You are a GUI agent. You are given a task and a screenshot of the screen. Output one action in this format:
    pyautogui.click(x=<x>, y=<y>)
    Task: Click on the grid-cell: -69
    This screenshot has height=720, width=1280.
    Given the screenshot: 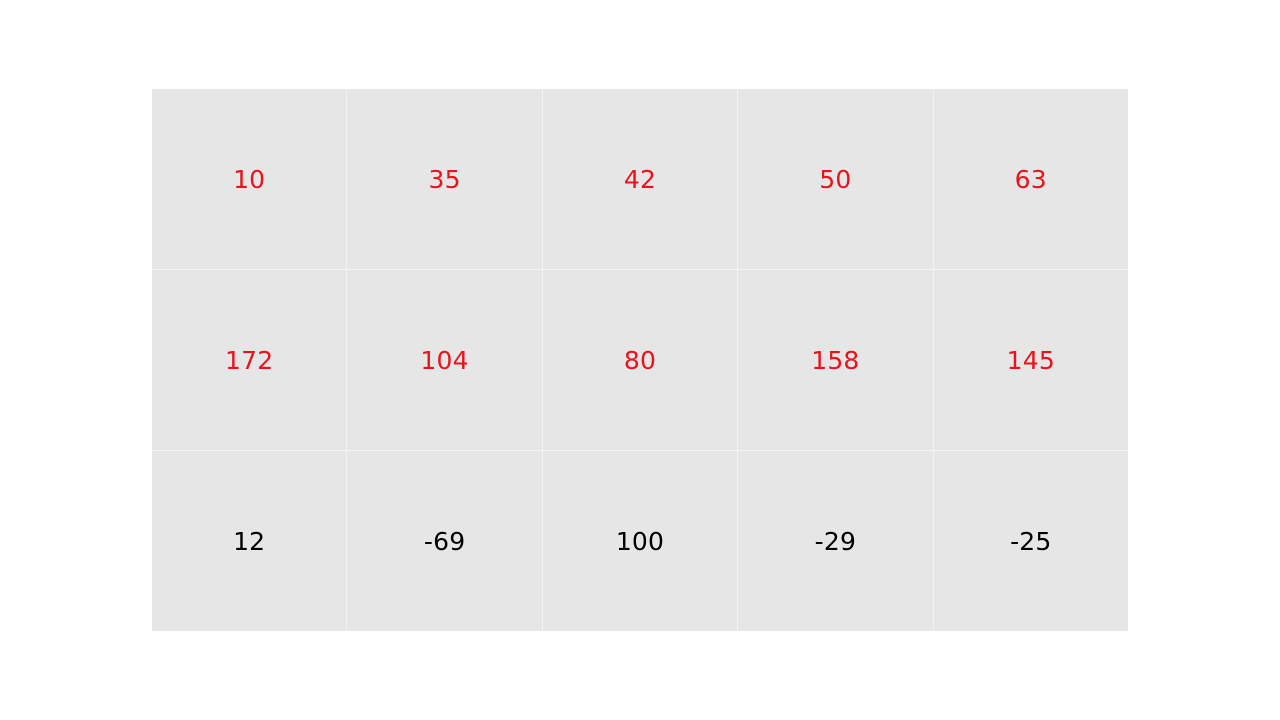 What is the action you would take?
    pyautogui.click(x=444, y=541)
    